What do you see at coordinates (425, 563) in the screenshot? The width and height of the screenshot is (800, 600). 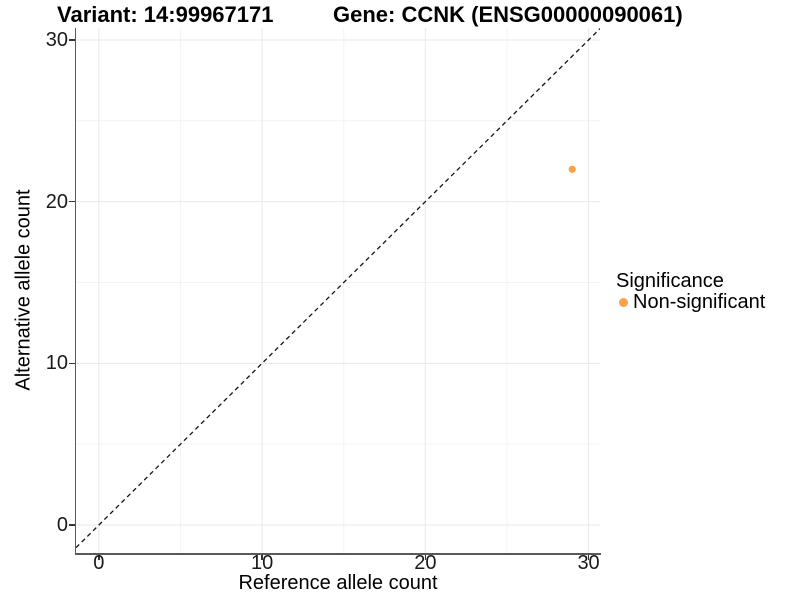 I see `x-tick-label: 20` at bounding box center [425, 563].